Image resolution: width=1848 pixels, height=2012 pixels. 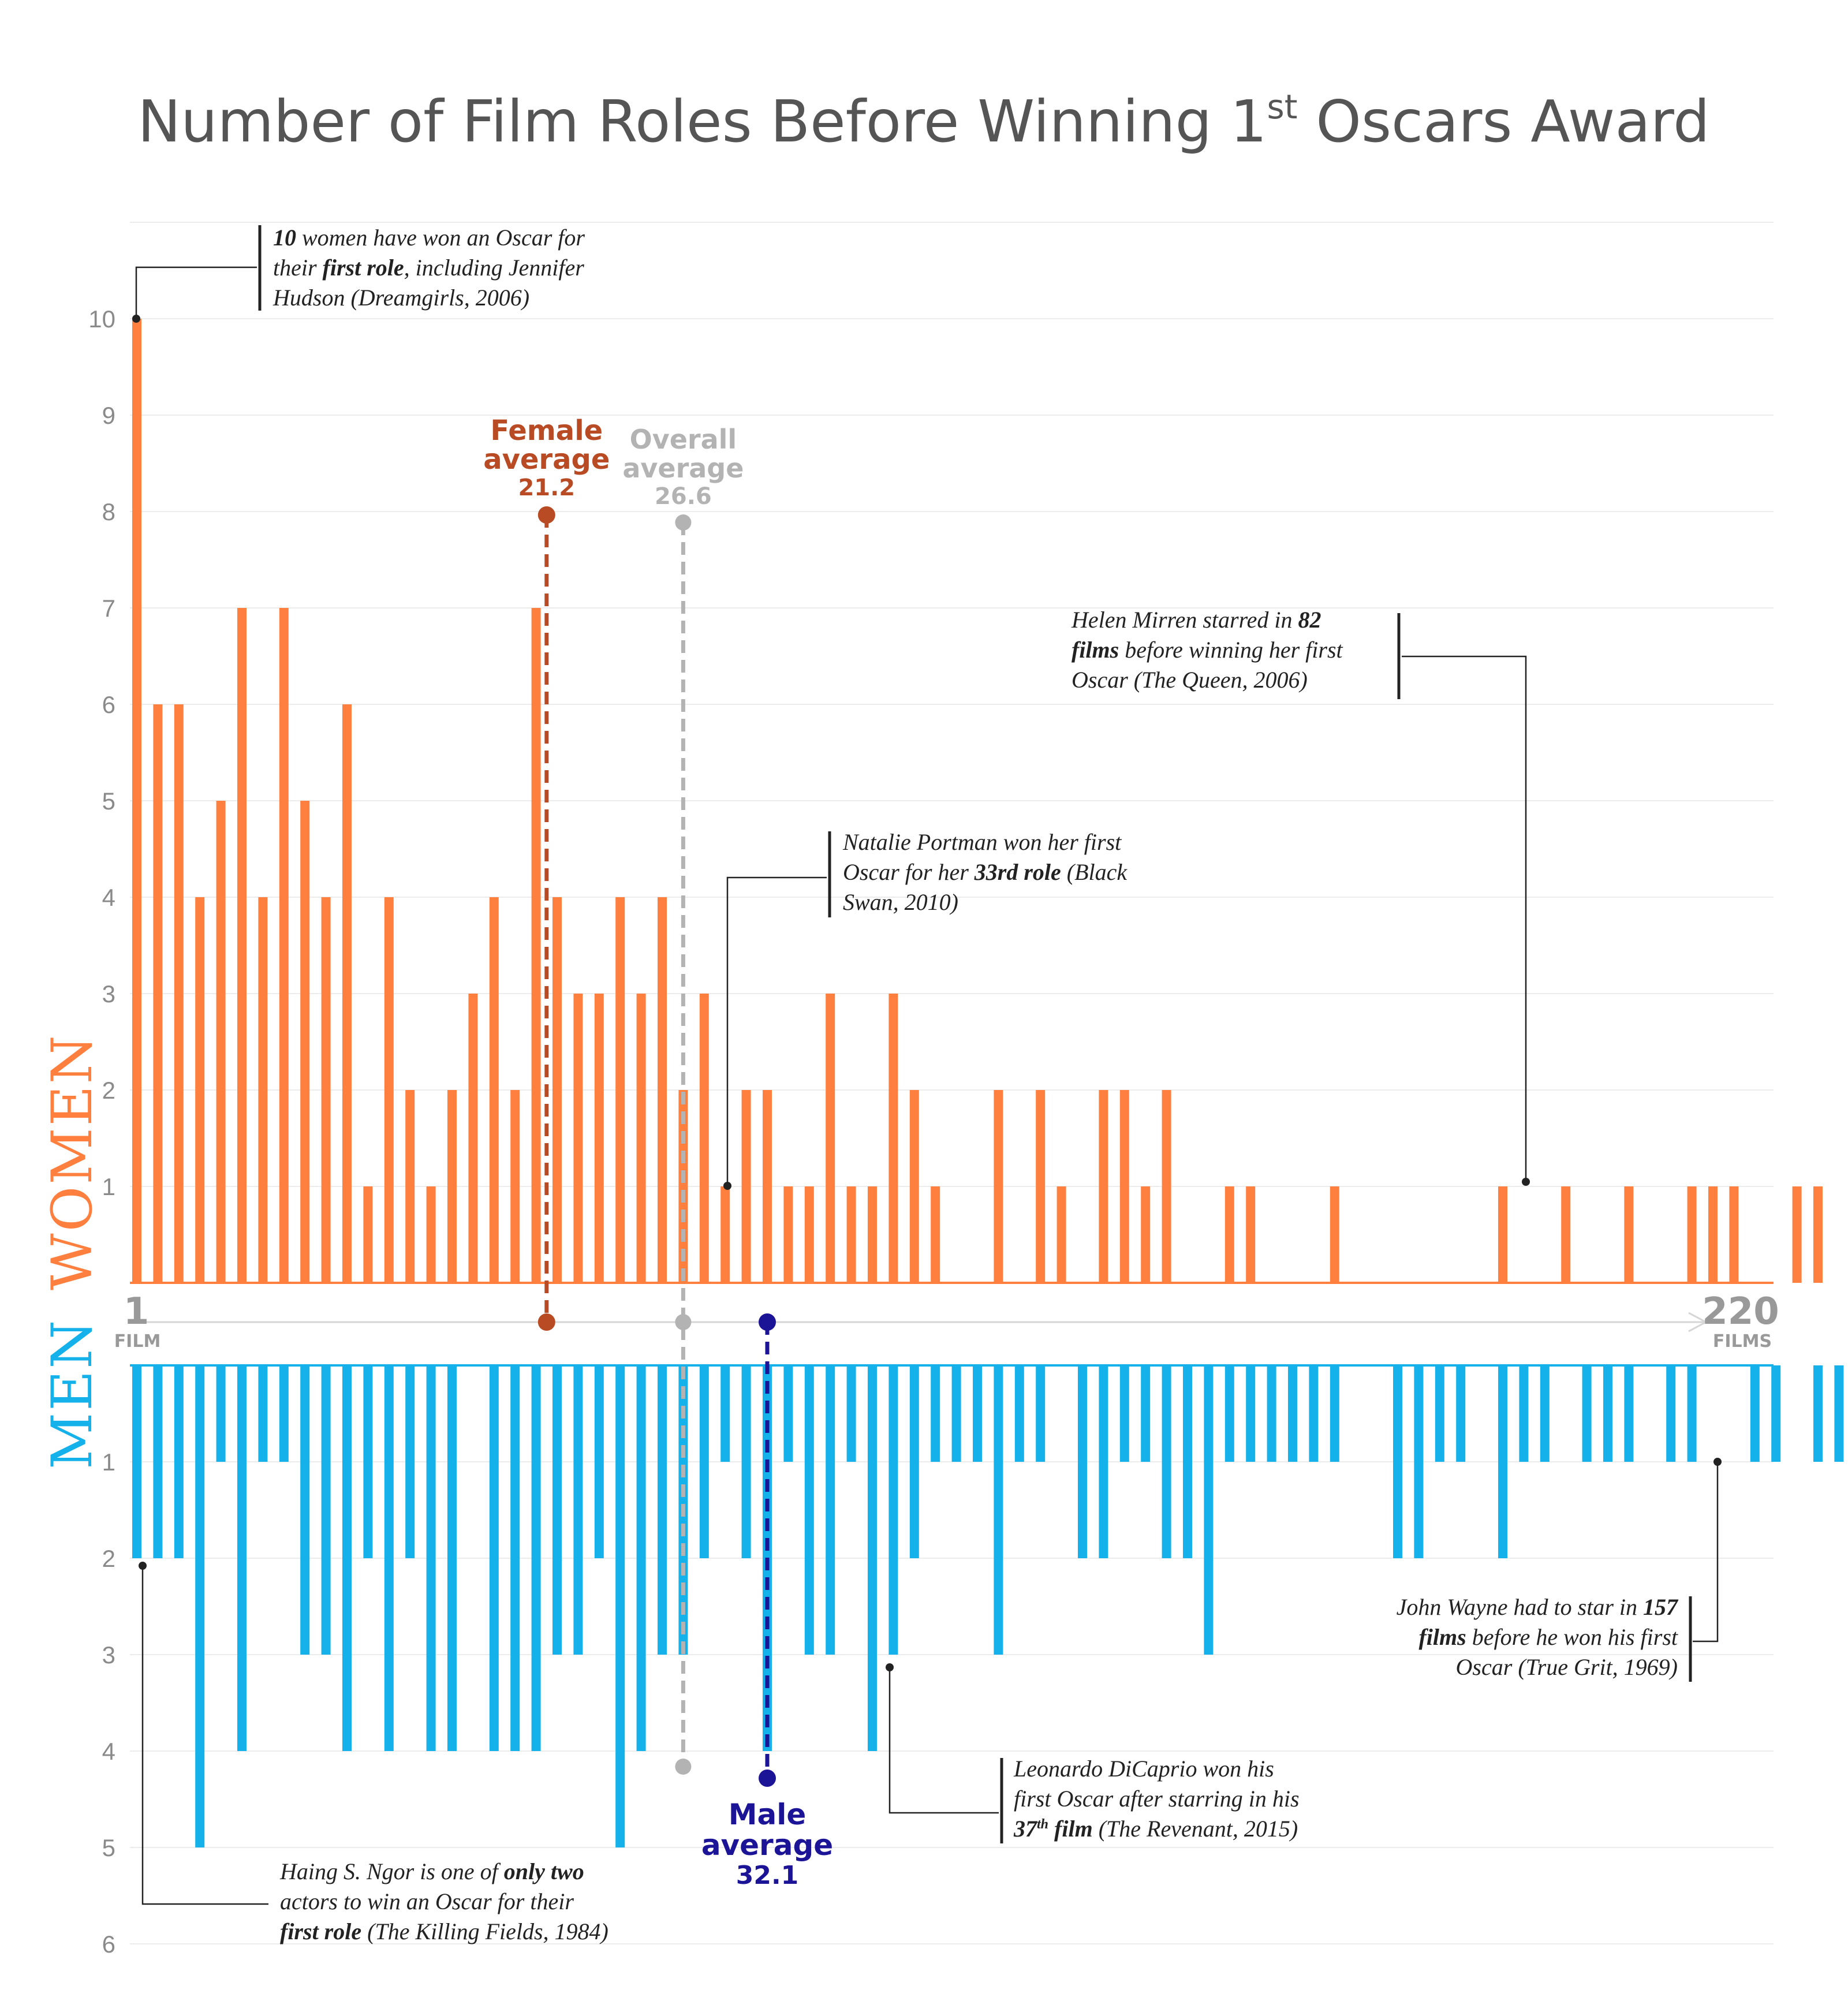 What do you see at coordinates (1143, 1769) in the screenshot?
I see `annotation-dicaprio-line-1: Leonardo DiCaprio won his` at bounding box center [1143, 1769].